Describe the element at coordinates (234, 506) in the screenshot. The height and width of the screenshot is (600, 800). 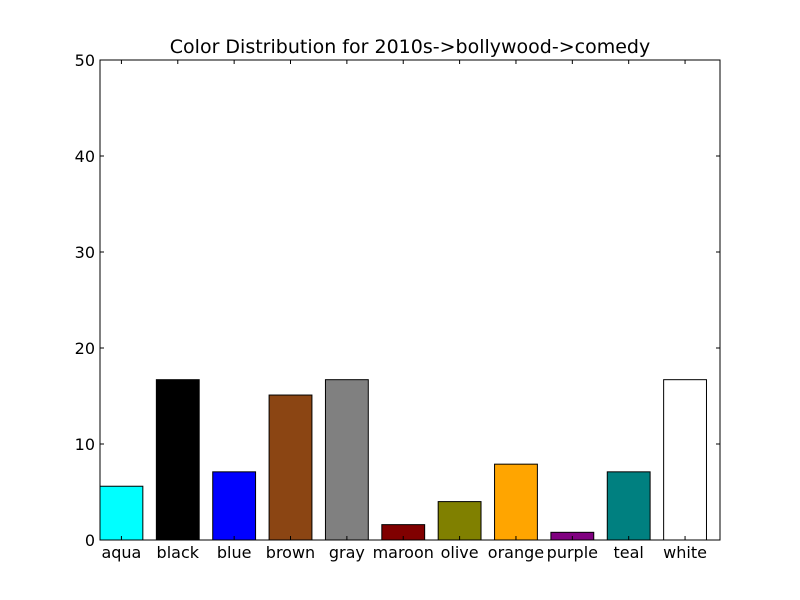
I see `bar-blue` at that location.